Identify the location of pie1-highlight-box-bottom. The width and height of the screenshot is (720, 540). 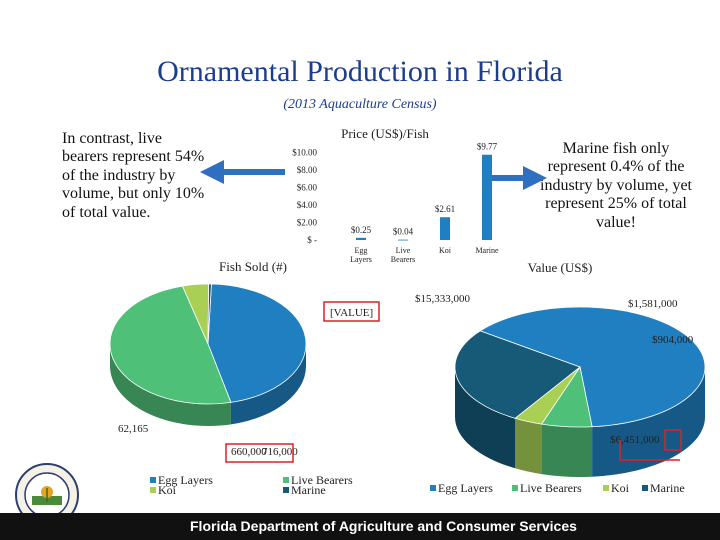
(259, 453).